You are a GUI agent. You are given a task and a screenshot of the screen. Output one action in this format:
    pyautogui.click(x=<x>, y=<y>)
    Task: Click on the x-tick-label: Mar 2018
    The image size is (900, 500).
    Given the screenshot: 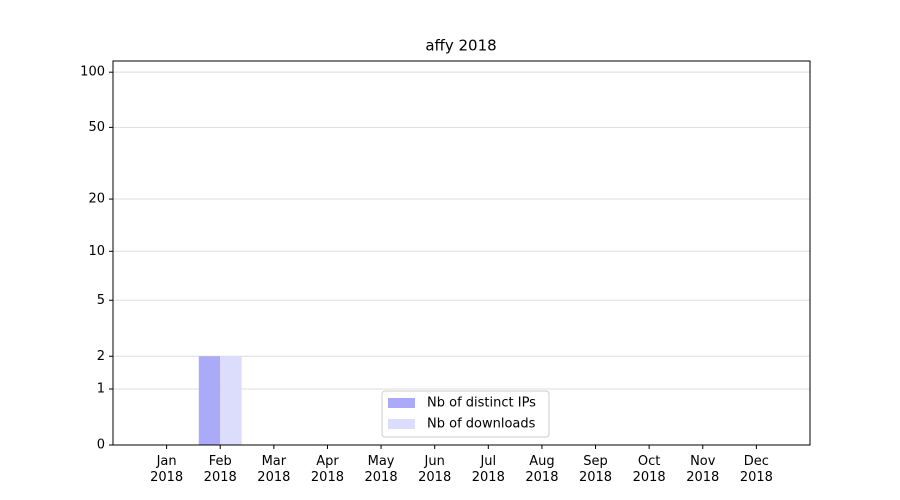 What is the action you would take?
    pyautogui.click(x=274, y=469)
    